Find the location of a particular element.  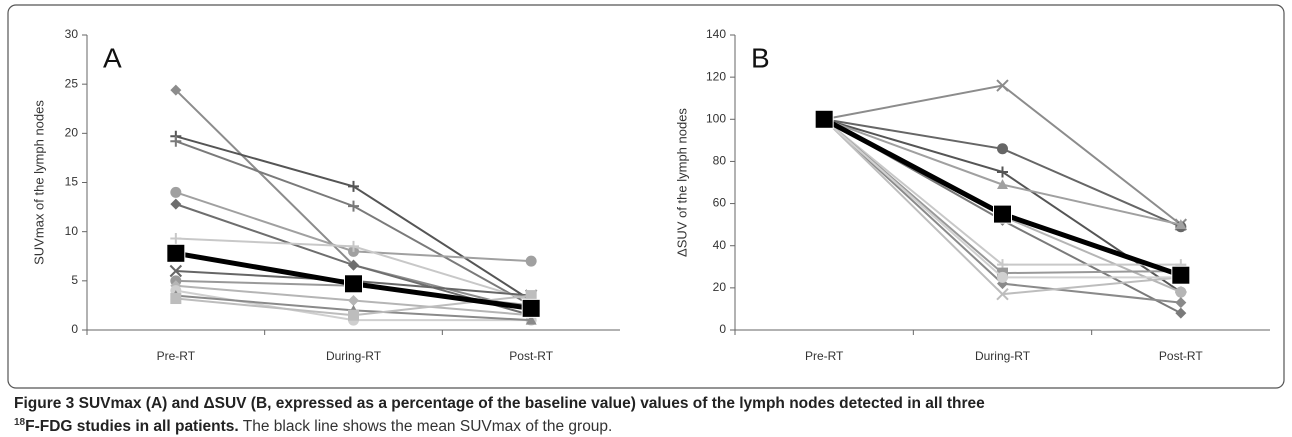

y-tick-label: 5 is located at coordinates (74, 280).